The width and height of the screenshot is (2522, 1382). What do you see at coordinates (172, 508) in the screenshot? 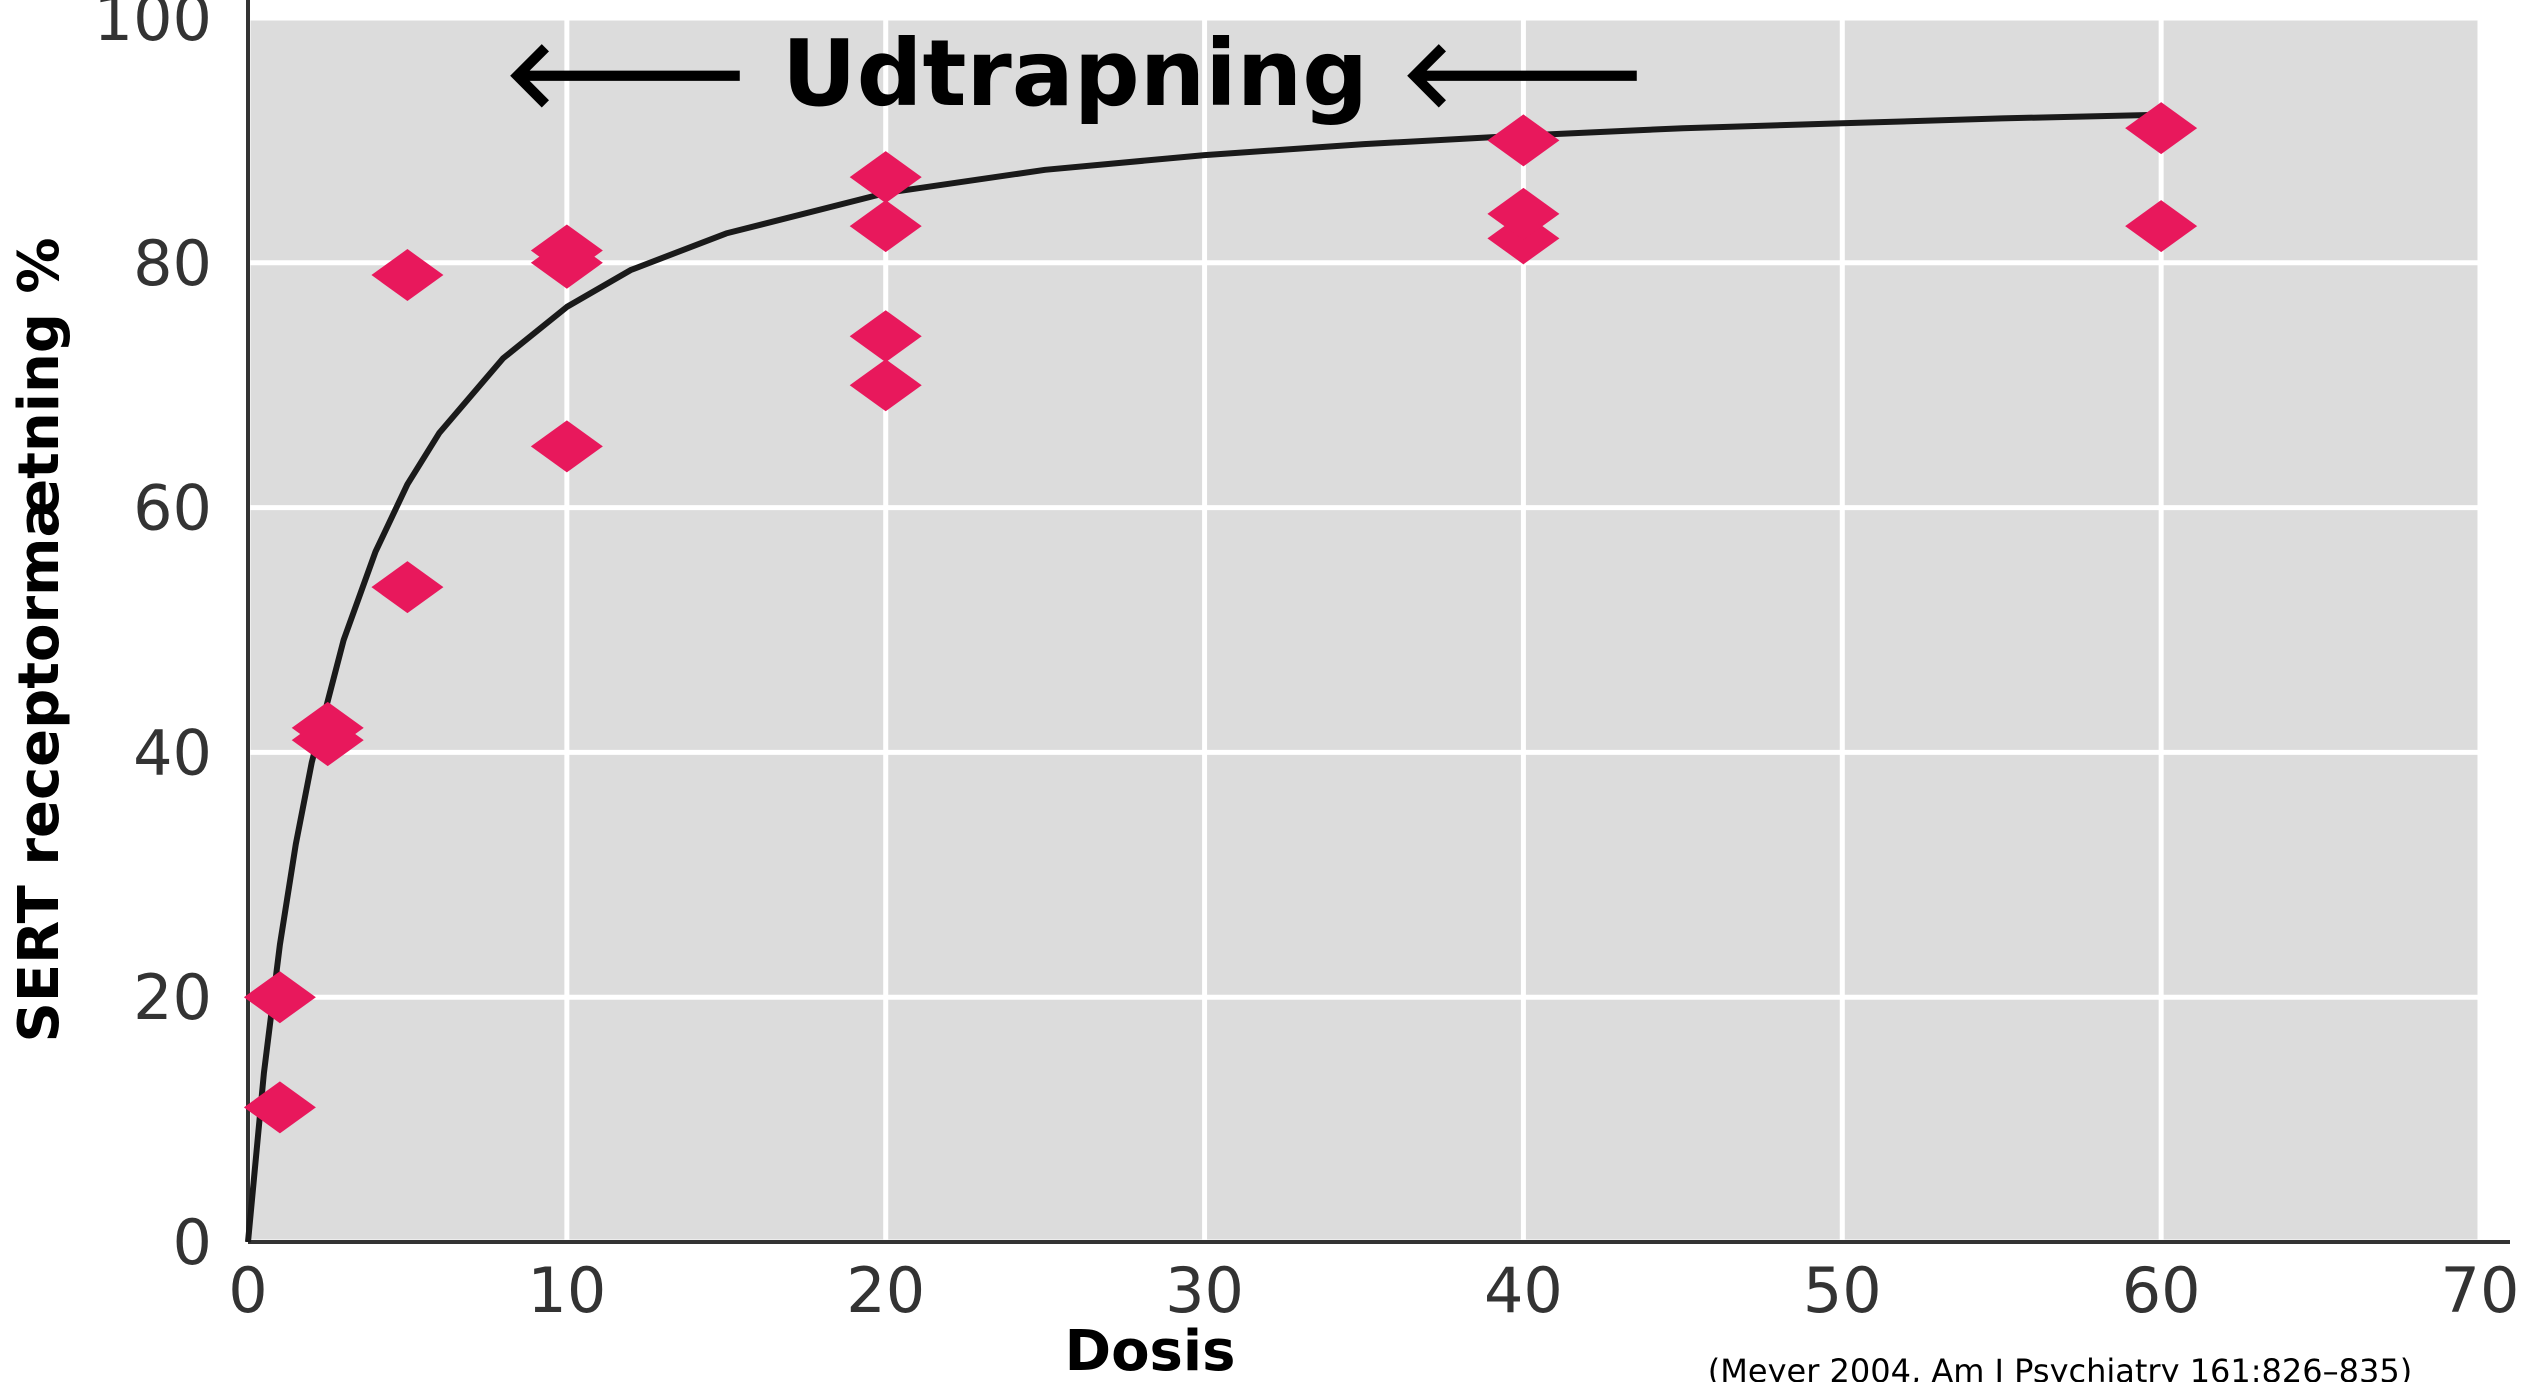
I see `y-tick-label: 60` at bounding box center [172, 508].